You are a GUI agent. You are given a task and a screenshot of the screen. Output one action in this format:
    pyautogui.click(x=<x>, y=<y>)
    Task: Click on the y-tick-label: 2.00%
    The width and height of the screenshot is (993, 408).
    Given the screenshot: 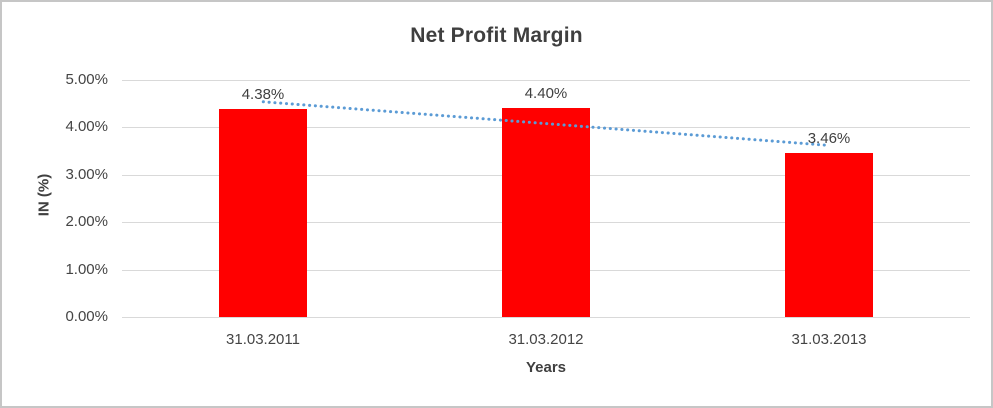 What is the action you would take?
    pyautogui.click(x=86, y=222)
    